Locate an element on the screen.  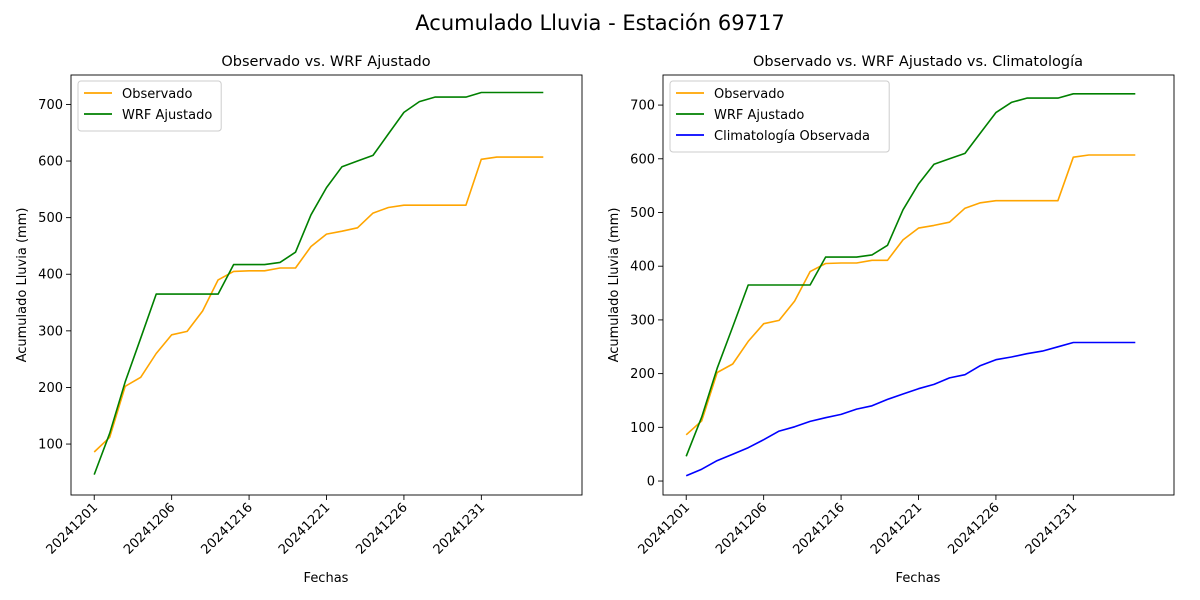
chart-left-ytick-label: 300 is located at coordinates (50, 331).